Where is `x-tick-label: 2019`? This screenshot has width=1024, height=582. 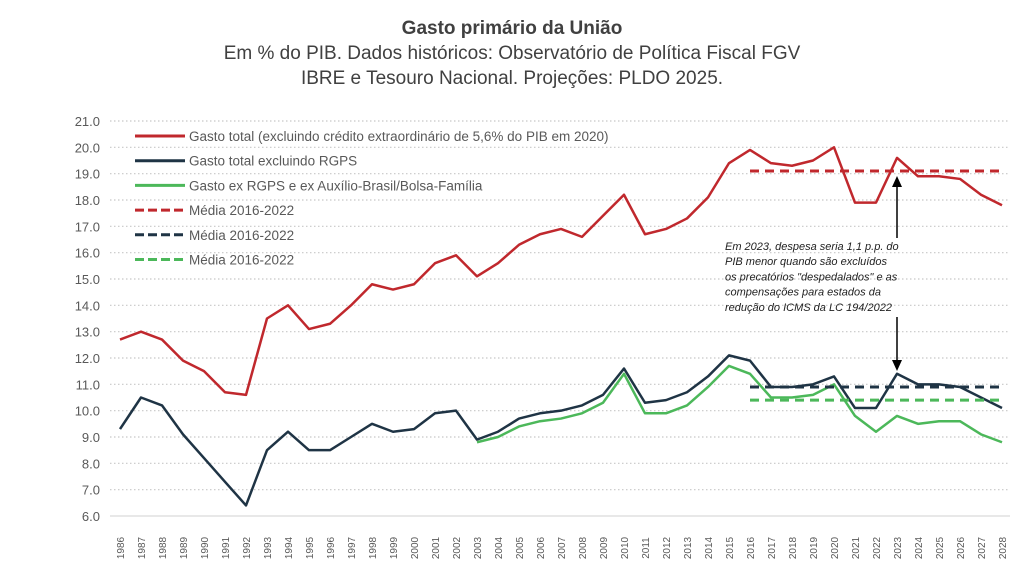 x-tick-label: 2019 is located at coordinates (814, 547).